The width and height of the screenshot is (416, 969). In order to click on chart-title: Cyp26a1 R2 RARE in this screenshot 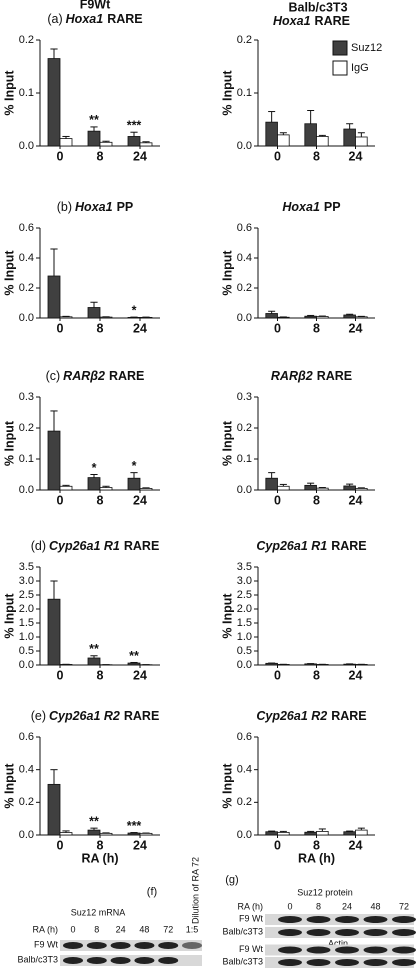, I will do `click(311, 716)`.